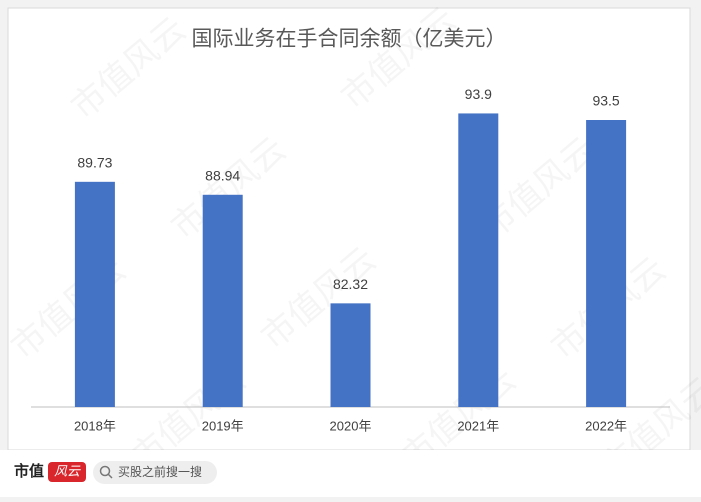 Image resolution: width=701 pixels, height=502 pixels. Describe the element at coordinates (606, 425) in the screenshot. I see `x-tick-label: 2022年` at that location.